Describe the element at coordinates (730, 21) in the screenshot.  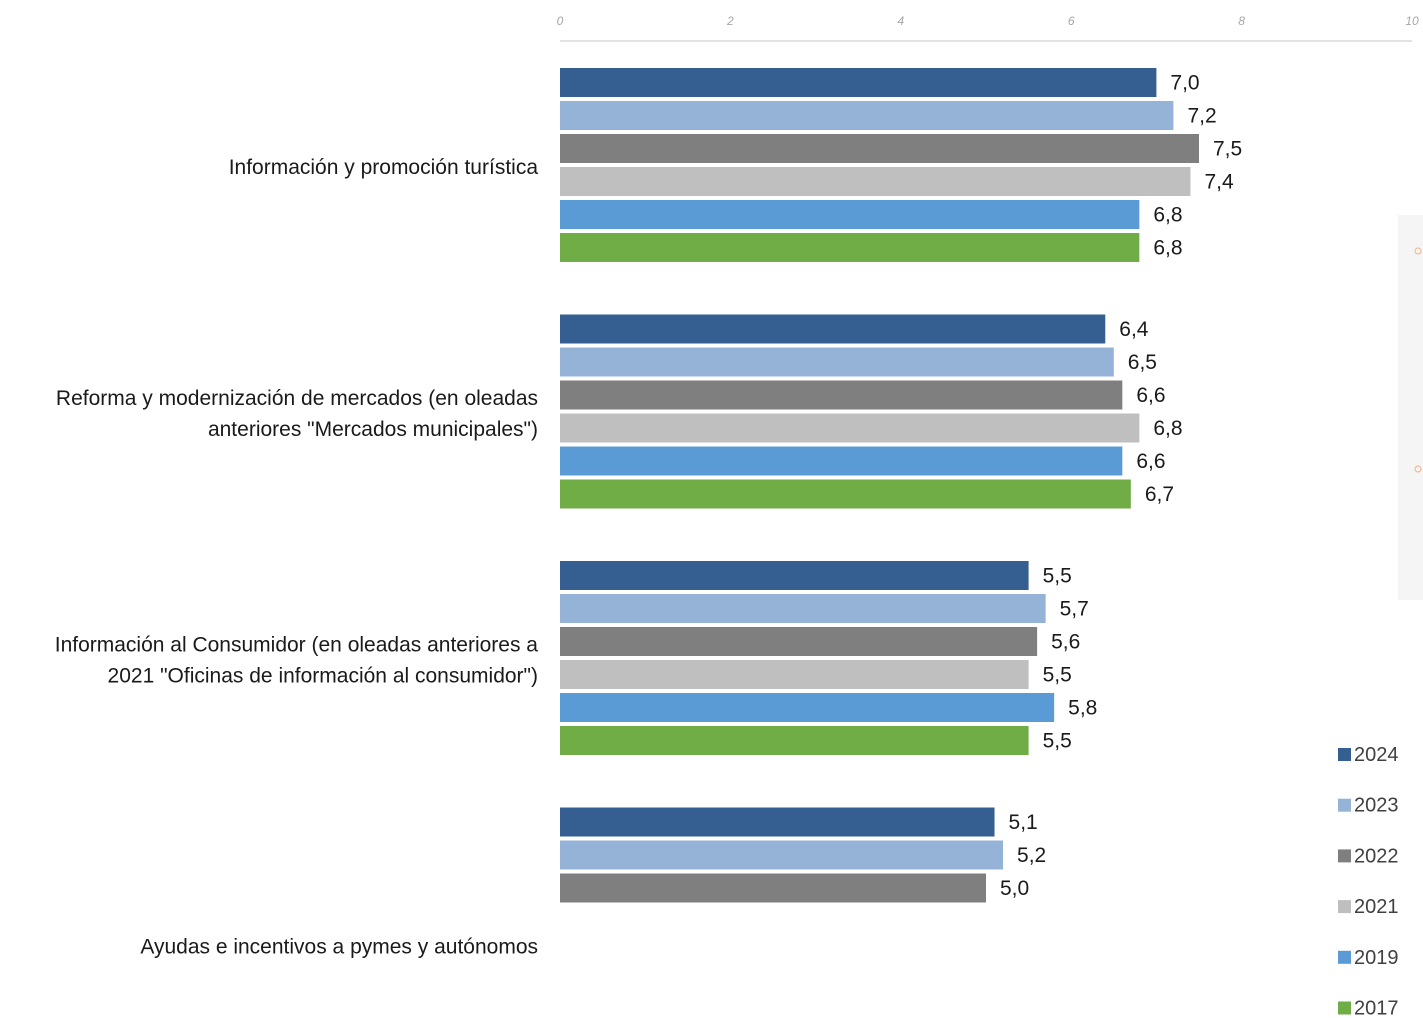
I see `x-tick-label: 2` at that location.